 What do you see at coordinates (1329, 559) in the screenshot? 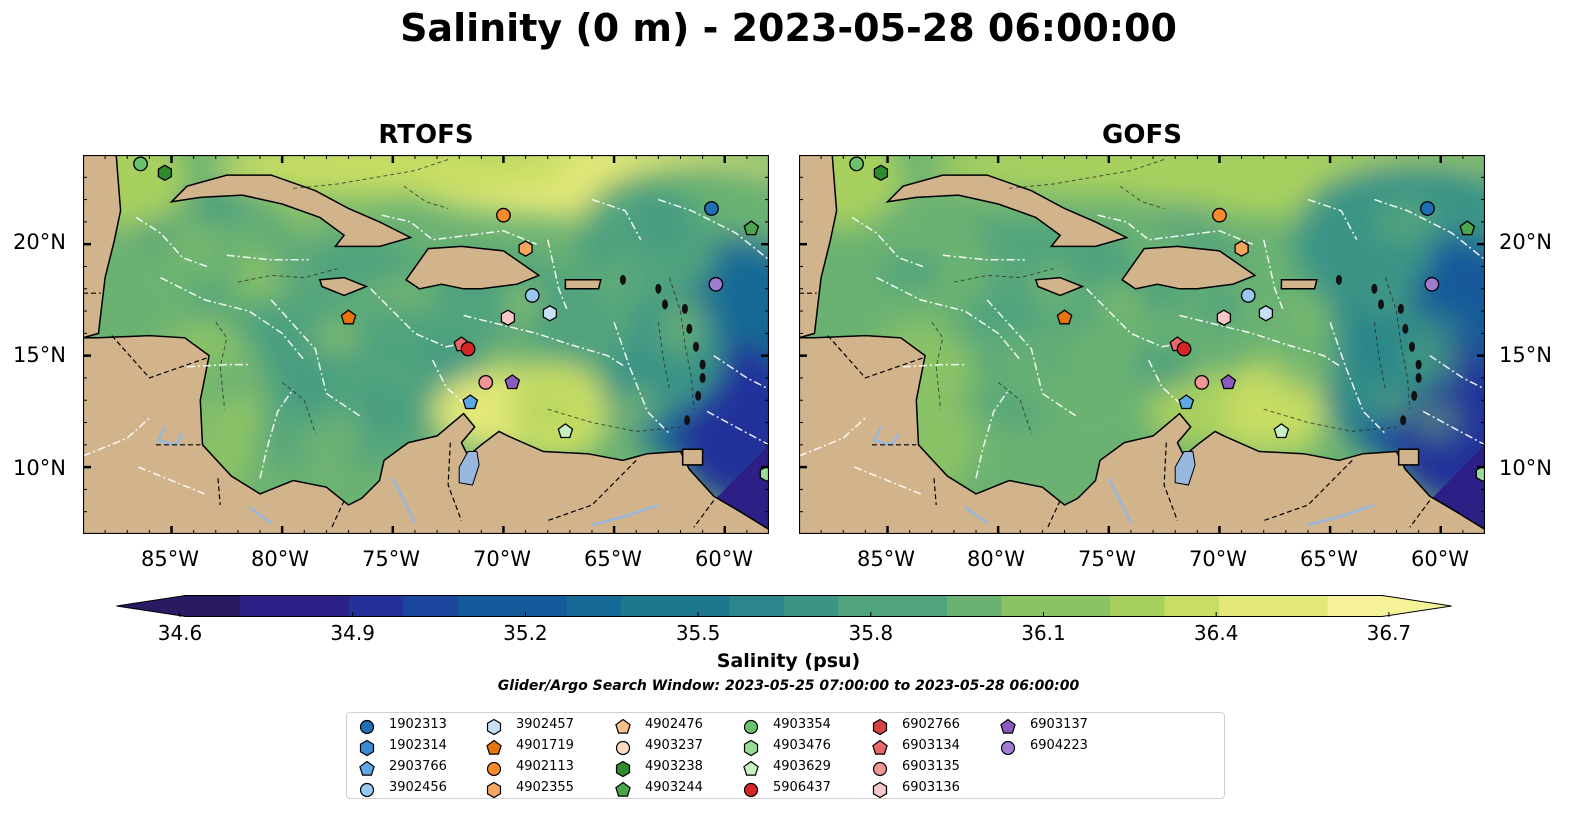
I see `lon-label-65w-right: 65°W` at bounding box center [1329, 559].